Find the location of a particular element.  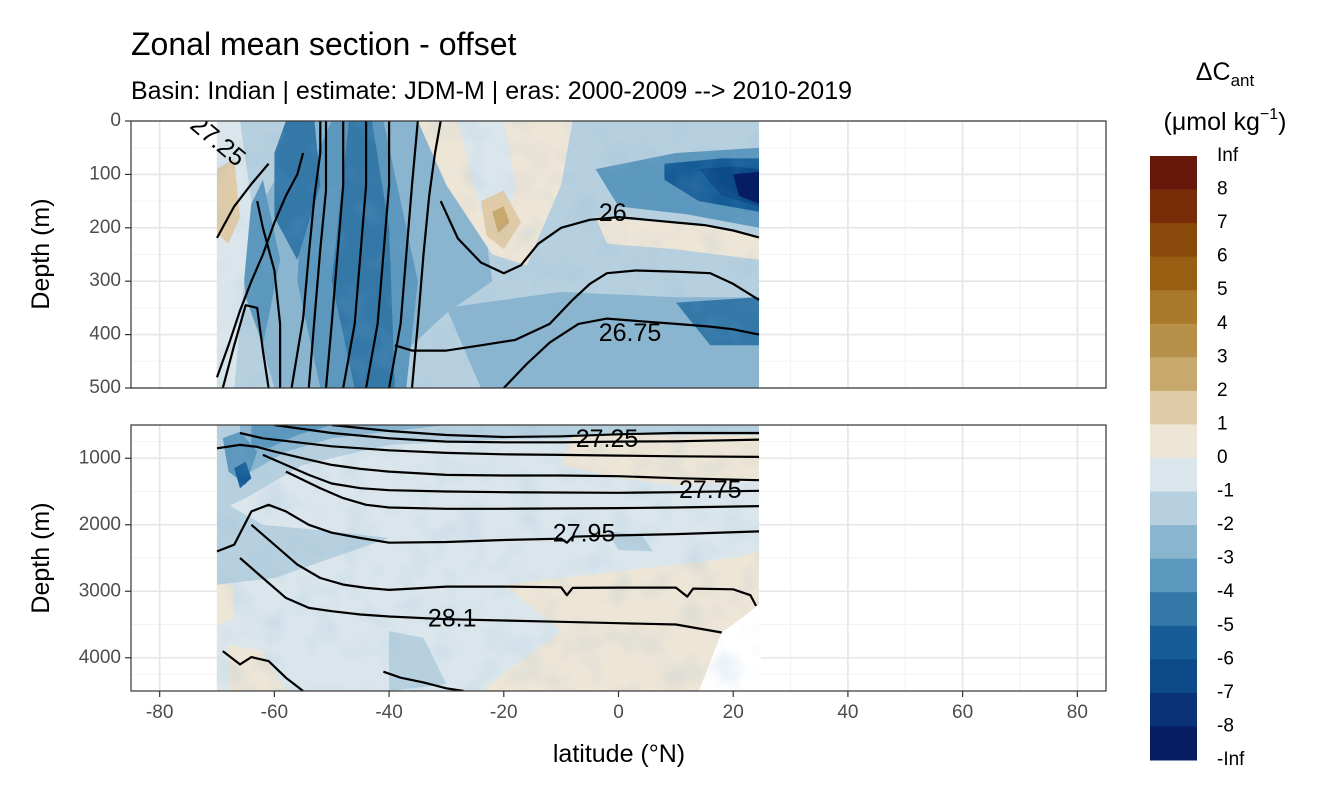

y-tick-label: 300 is located at coordinates (105, 280).